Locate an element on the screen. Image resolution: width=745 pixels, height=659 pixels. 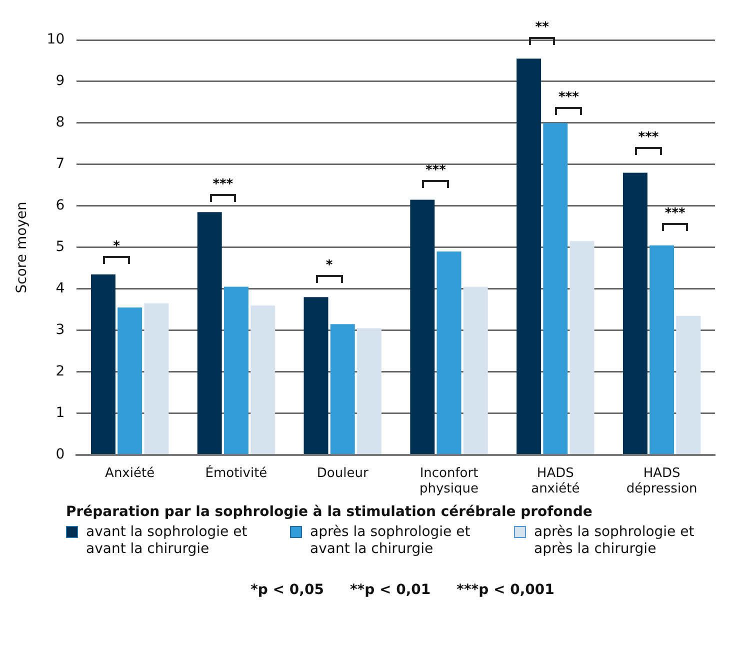
y-tick-label: 1 is located at coordinates (60, 412).